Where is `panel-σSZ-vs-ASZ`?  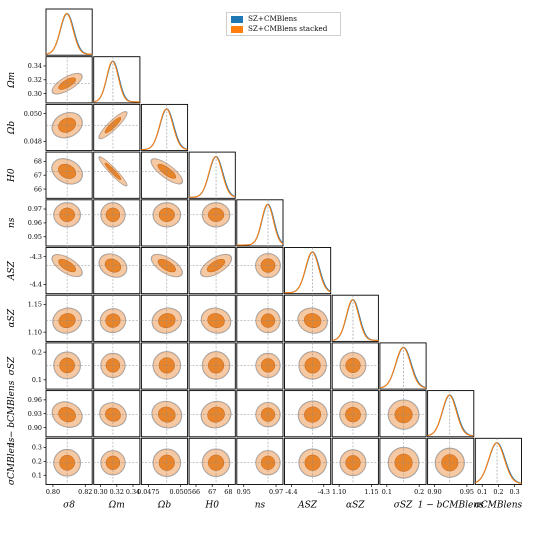
panel-σSZ-vs-ASZ is located at coordinates (308, 366).